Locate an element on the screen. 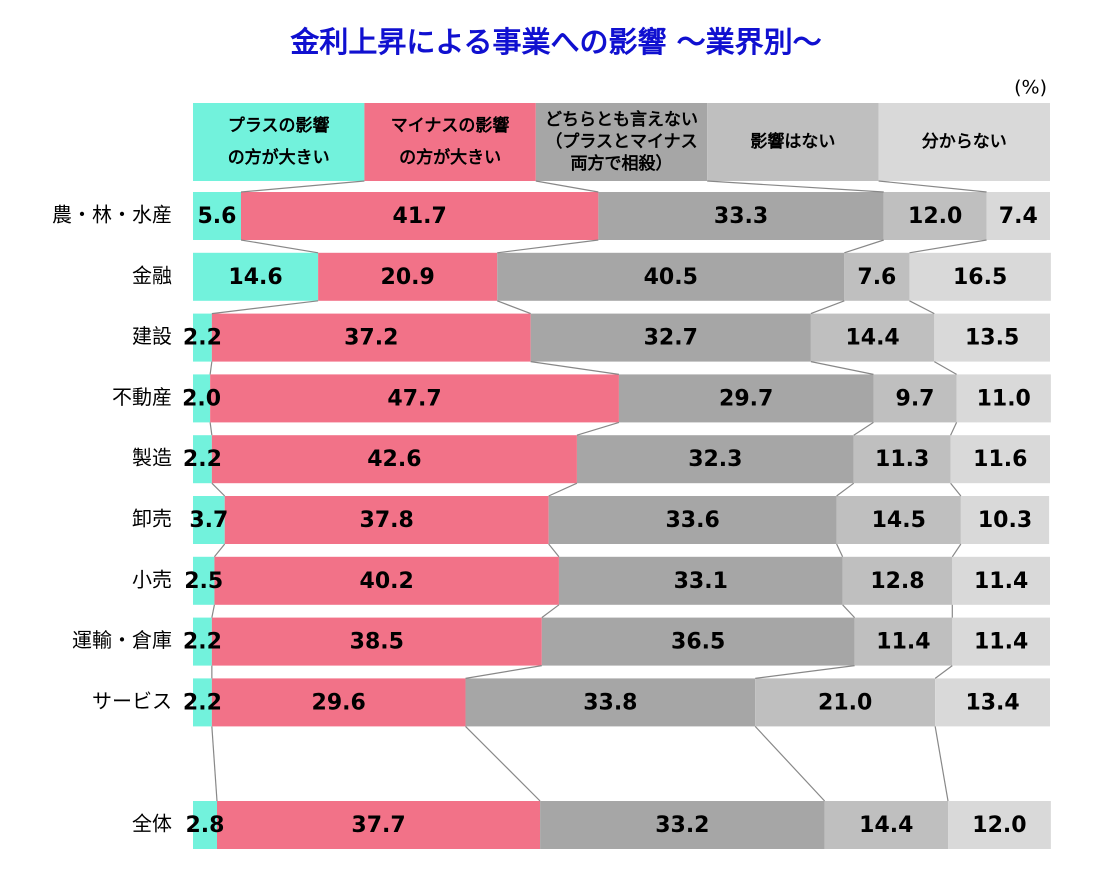 The width and height of the screenshot is (1112, 881). value-label: 32.7 is located at coordinates (671, 338).